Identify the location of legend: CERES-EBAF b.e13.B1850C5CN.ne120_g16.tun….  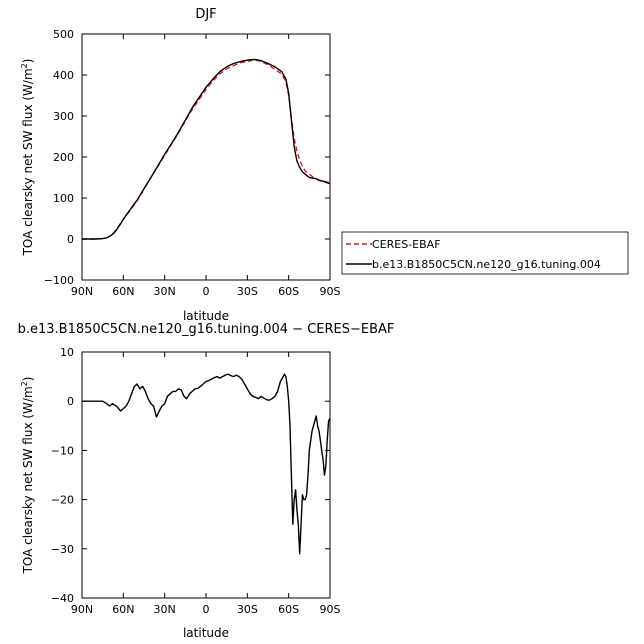
(485, 253).